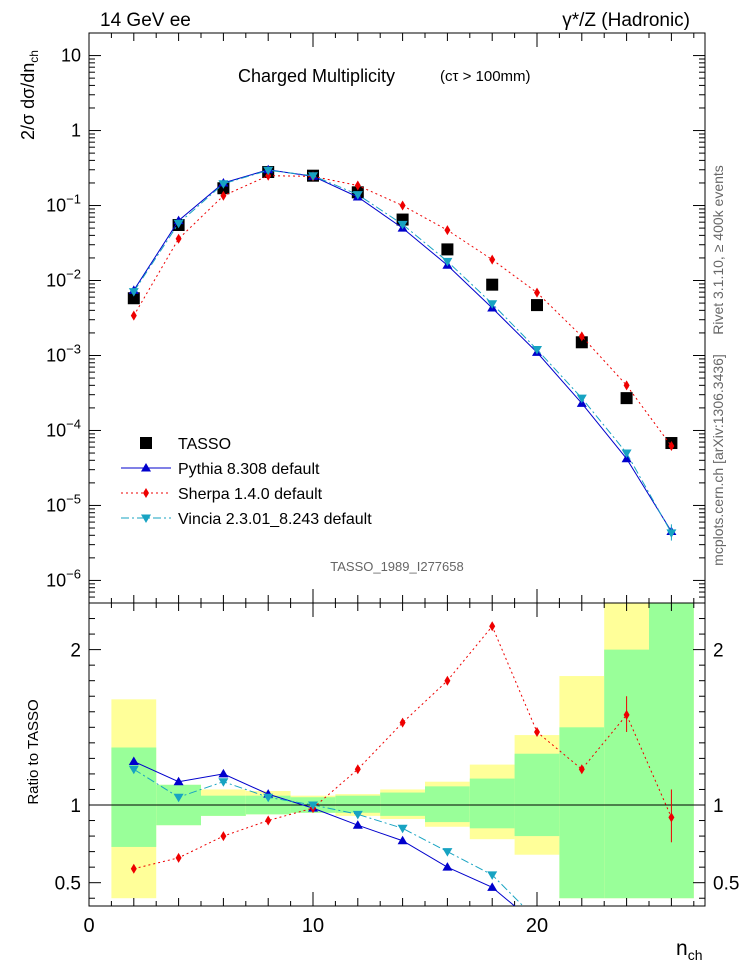  I want to click on rivet-label: Rivet 3.1.10, ≥ 400k events, so click(718, 250).